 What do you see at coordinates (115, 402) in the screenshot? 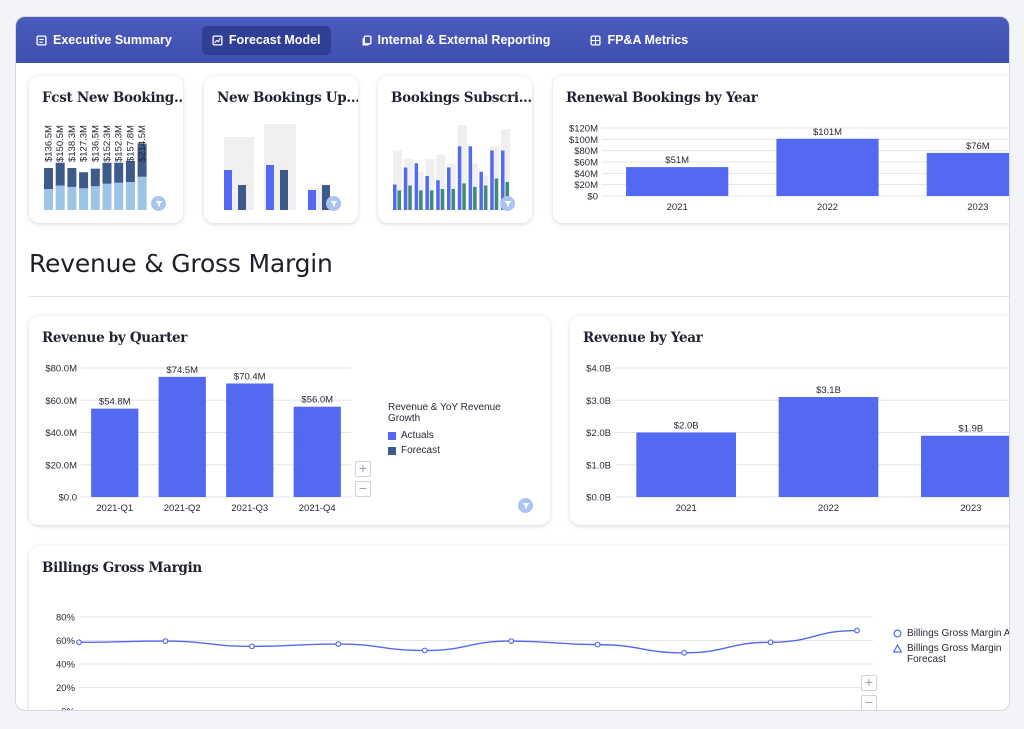
I see `bar-value-label: $54.8M` at bounding box center [115, 402].